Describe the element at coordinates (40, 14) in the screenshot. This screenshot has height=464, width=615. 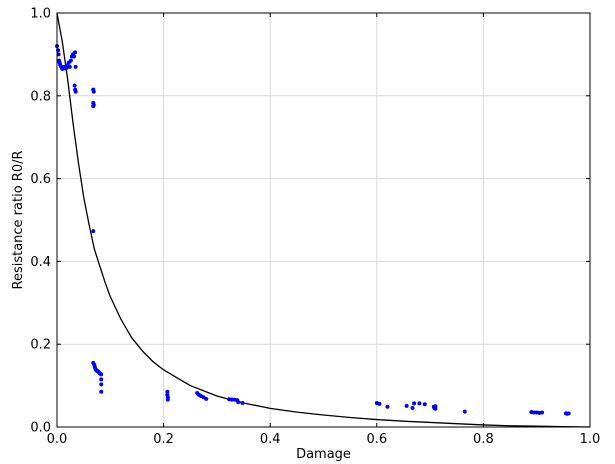
I see `y-tick-label: 1.0` at that location.